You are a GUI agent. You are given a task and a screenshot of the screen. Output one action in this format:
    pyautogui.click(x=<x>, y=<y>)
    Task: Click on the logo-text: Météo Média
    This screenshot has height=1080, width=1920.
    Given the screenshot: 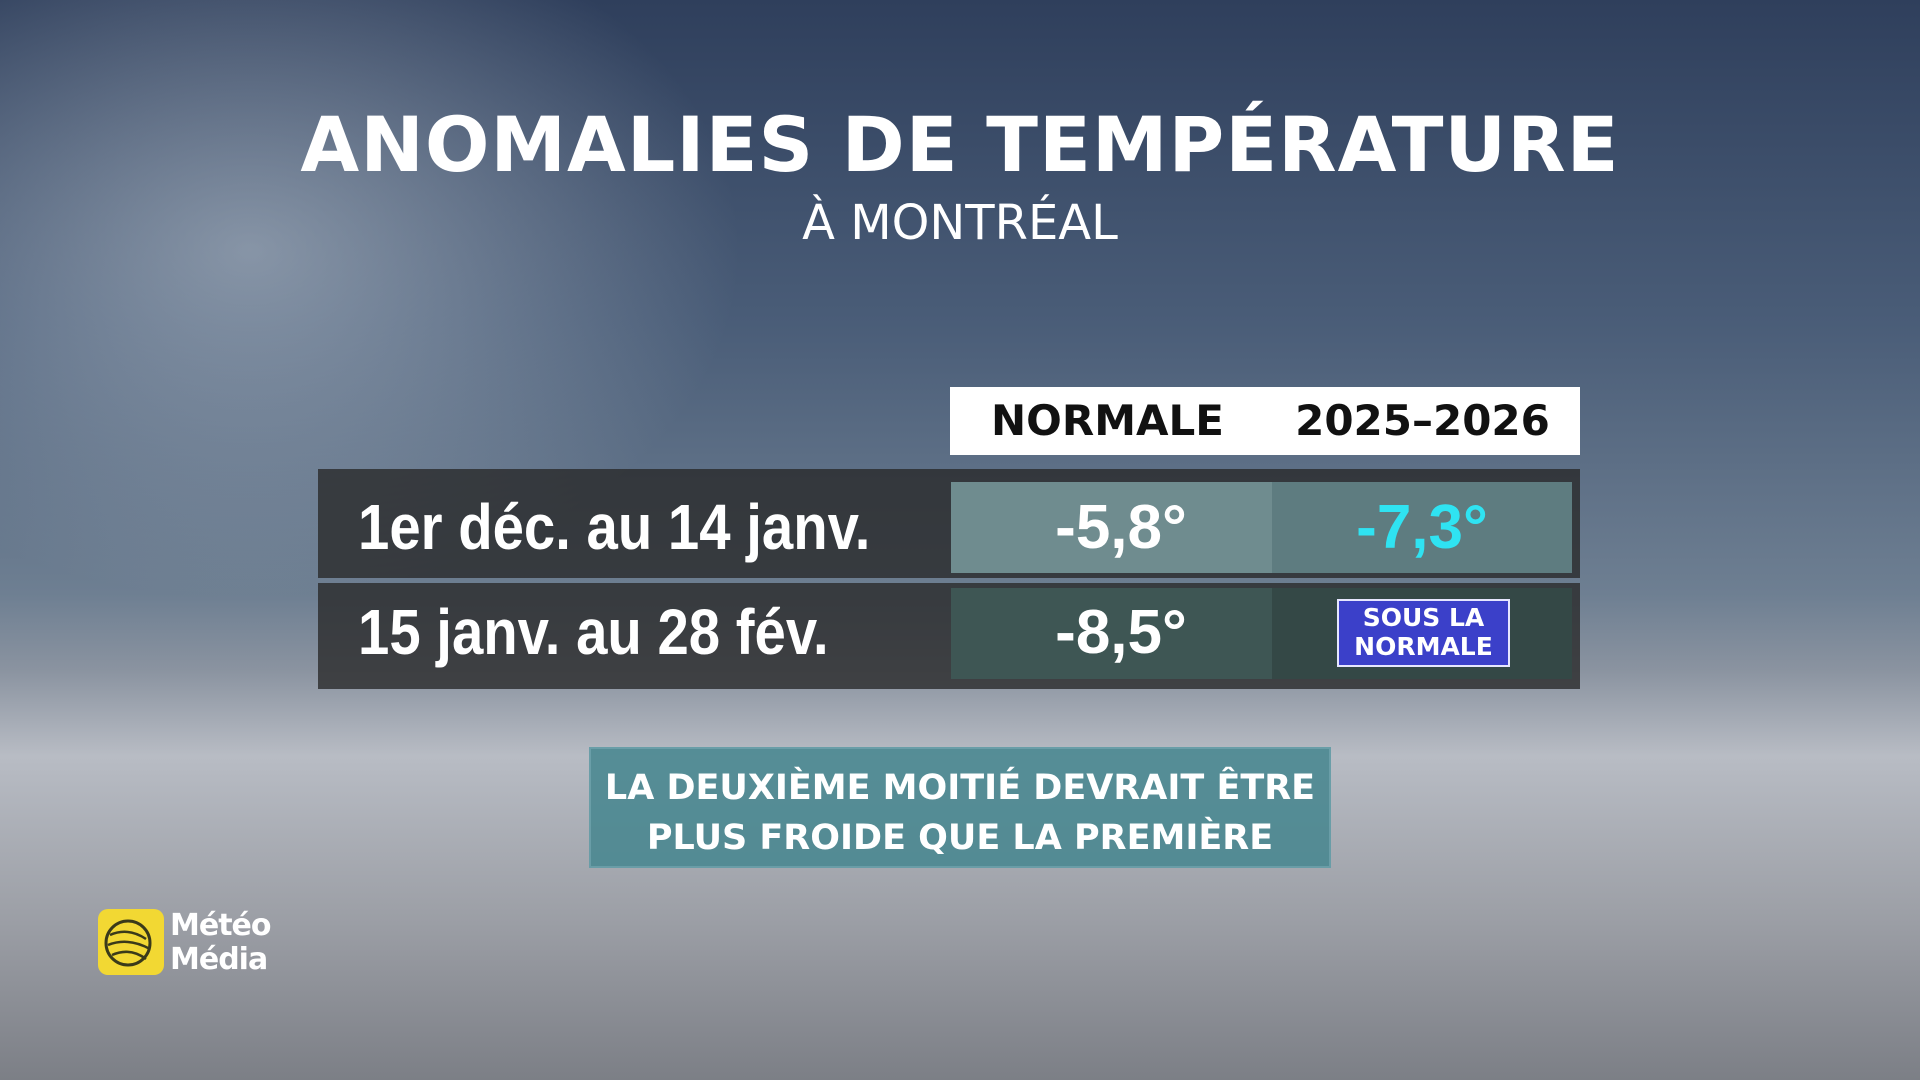 What is the action you would take?
    pyautogui.click(x=220, y=943)
    